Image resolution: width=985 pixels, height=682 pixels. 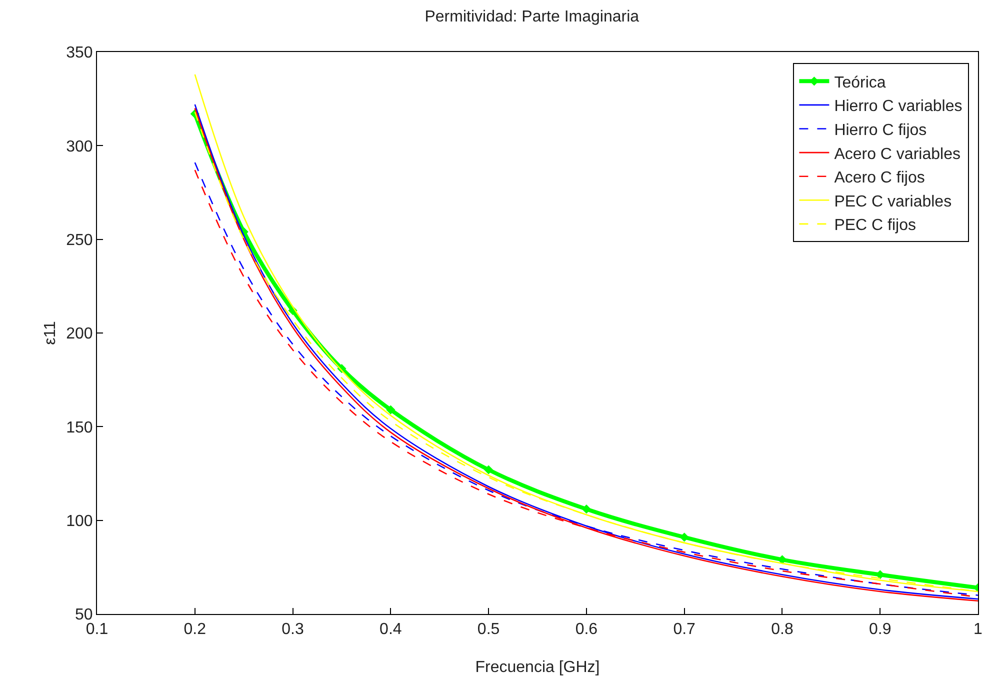 I want to click on y-tick-label: 50, so click(x=84, y=615).